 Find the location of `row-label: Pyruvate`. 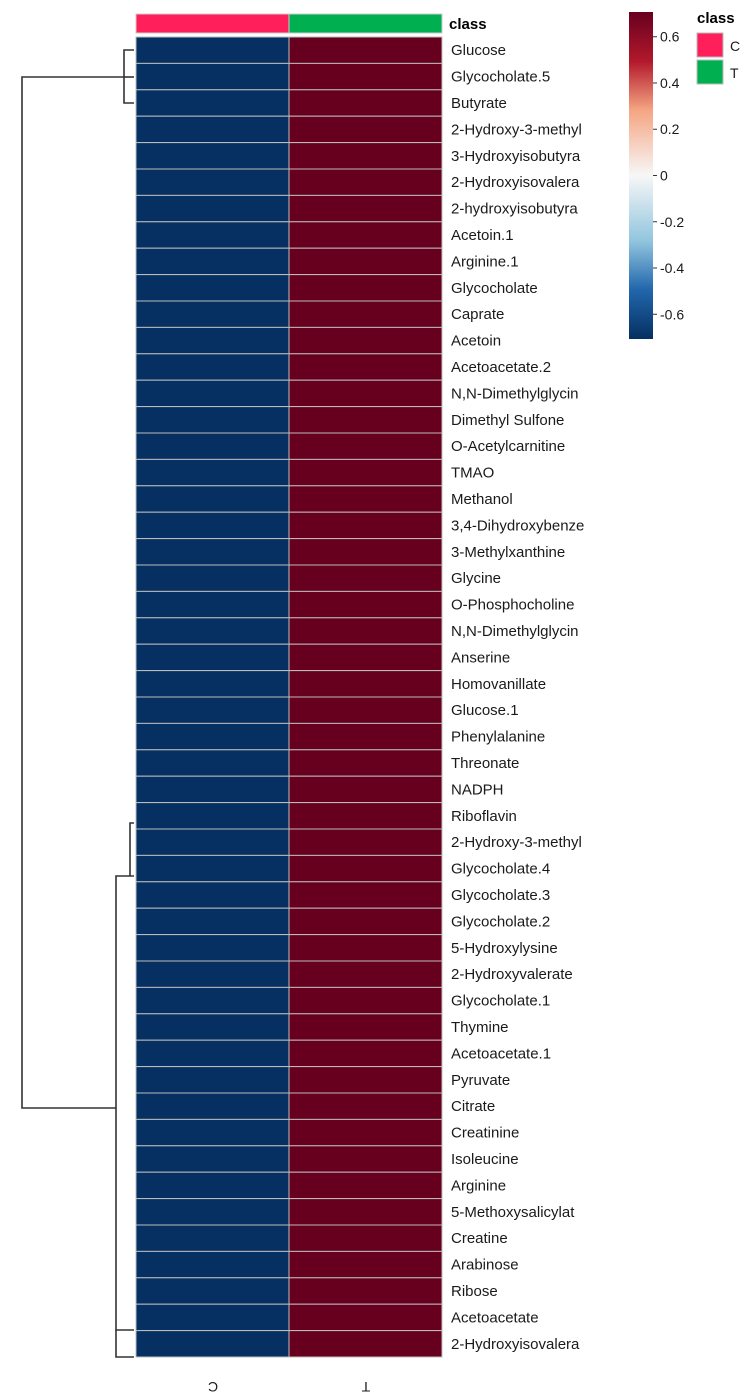

row-label: Pyruvate is located at coordinates (480, 1080).